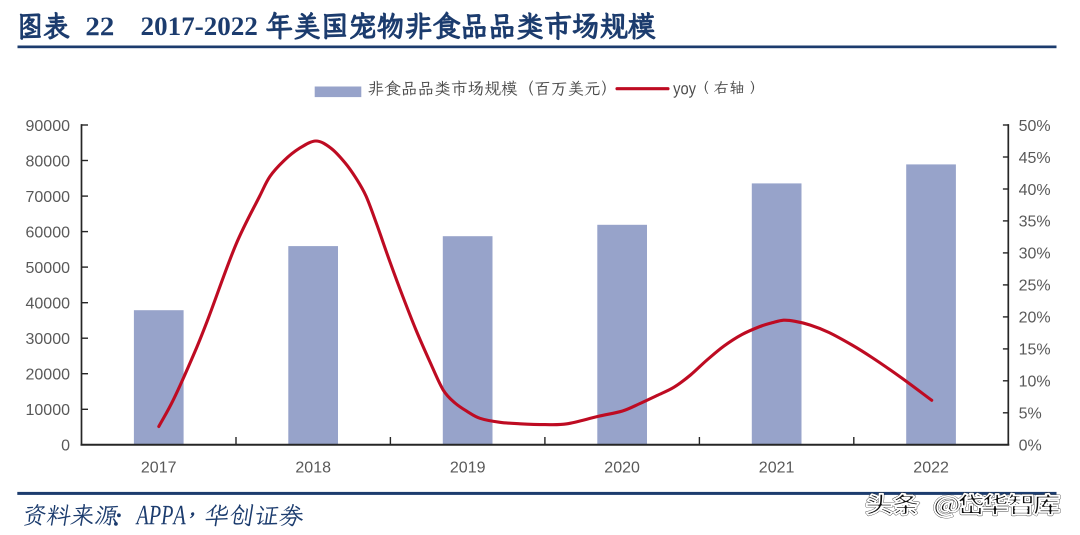 The height and width of the screenshot is (535, 1080). I want to click on svg-text: 60000, so click(48, 232).